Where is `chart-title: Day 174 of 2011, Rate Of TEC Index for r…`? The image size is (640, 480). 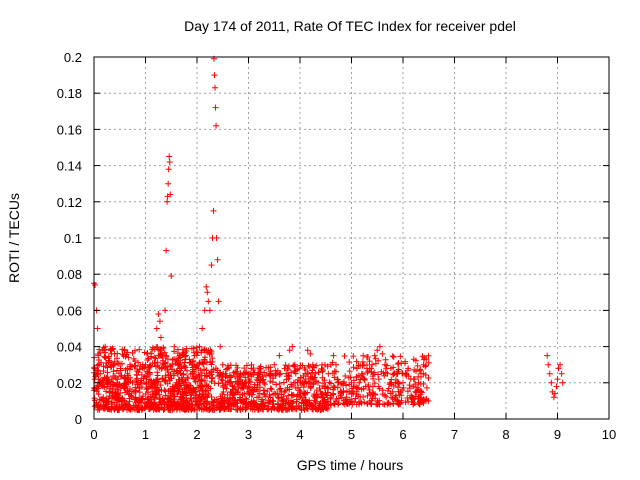
chart-title: Day 174 of 2011, Rate Of TEC Index for r… is located at coordinates (350, 26).